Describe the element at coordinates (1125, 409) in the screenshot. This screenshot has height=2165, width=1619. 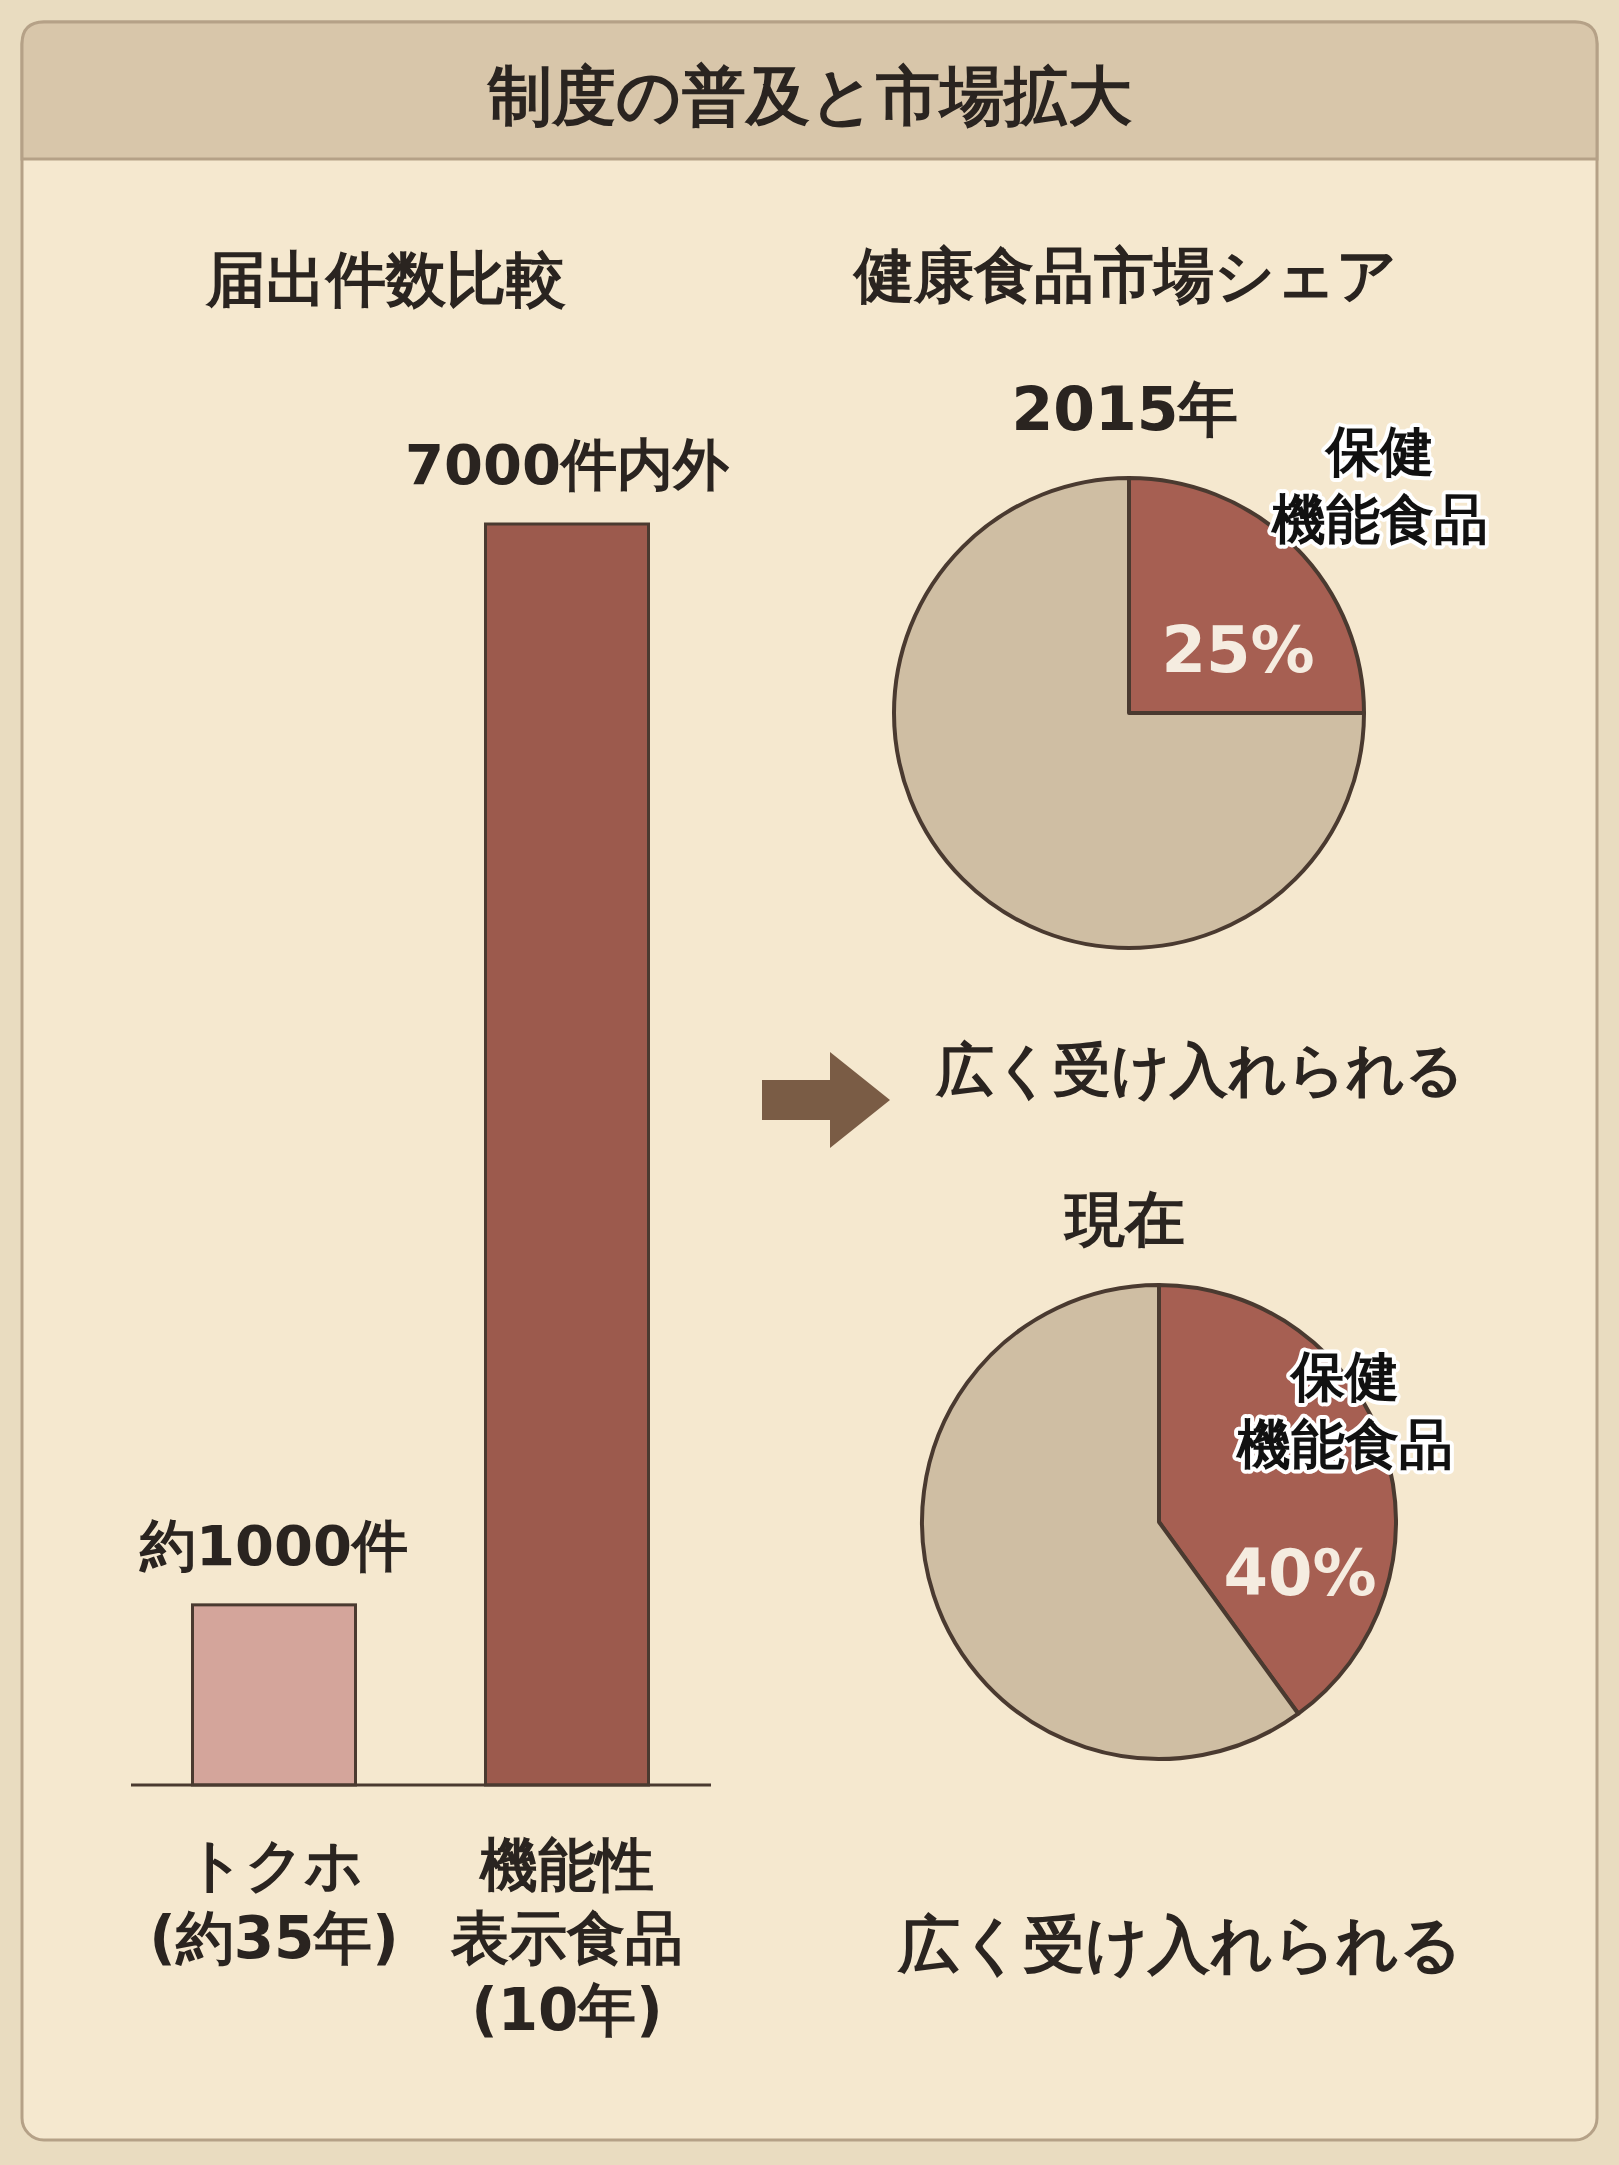
I see `chart-subtitle: 2015年` at that location.